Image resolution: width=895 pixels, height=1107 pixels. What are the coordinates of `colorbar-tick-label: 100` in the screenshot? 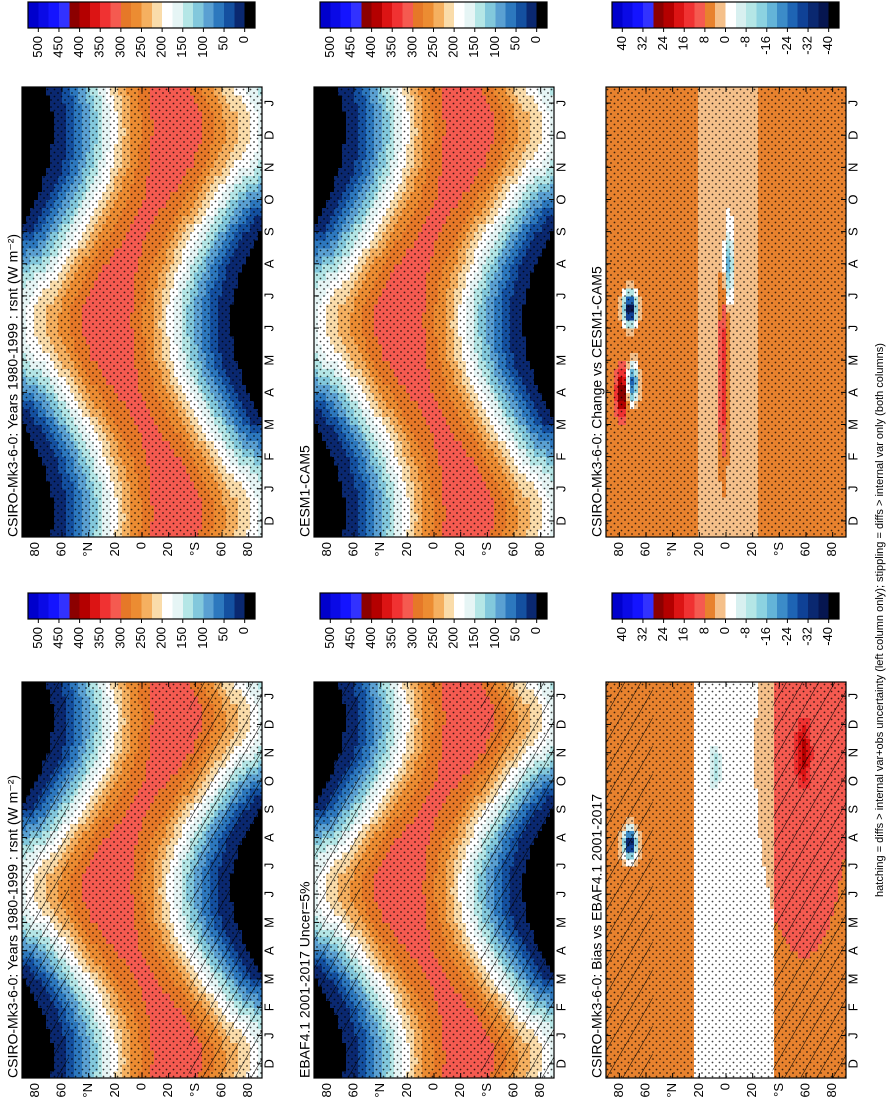 It's located at (202, 47).